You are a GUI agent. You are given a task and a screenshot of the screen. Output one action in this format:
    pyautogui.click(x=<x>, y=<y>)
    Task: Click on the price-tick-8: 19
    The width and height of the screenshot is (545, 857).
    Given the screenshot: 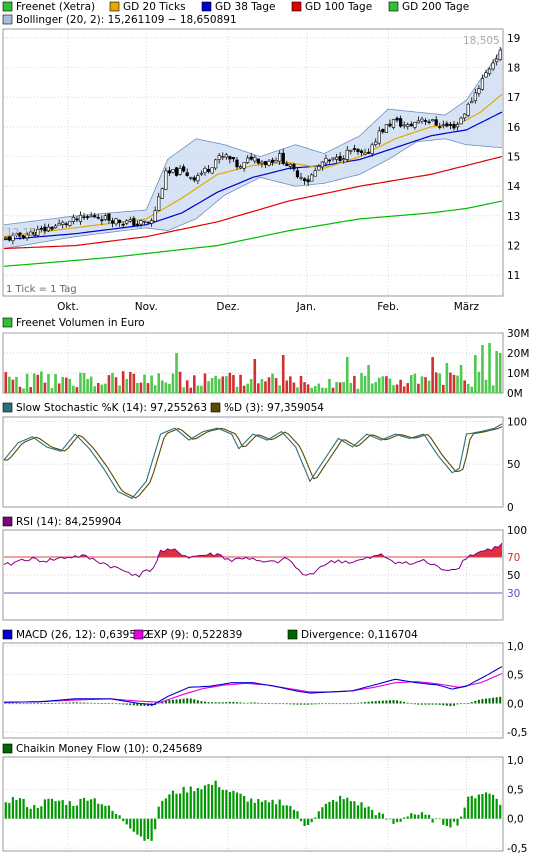 What is the action you would take?
    pyautogui.click(x=513, y=39)
    